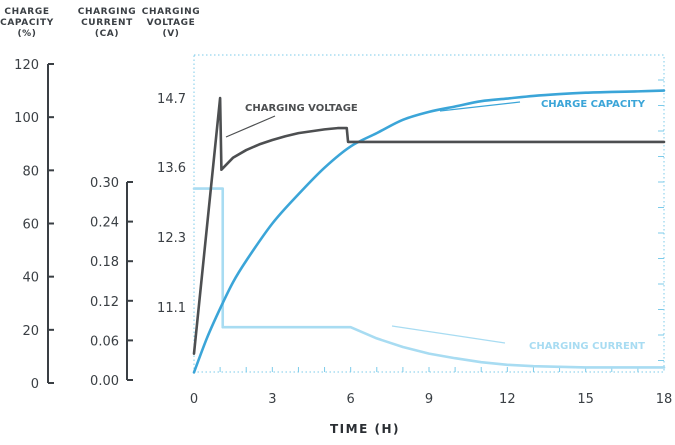 The height and width of the screenshot is (445, 675). I want to click on x-tick-label: 3, so click(272, 399).